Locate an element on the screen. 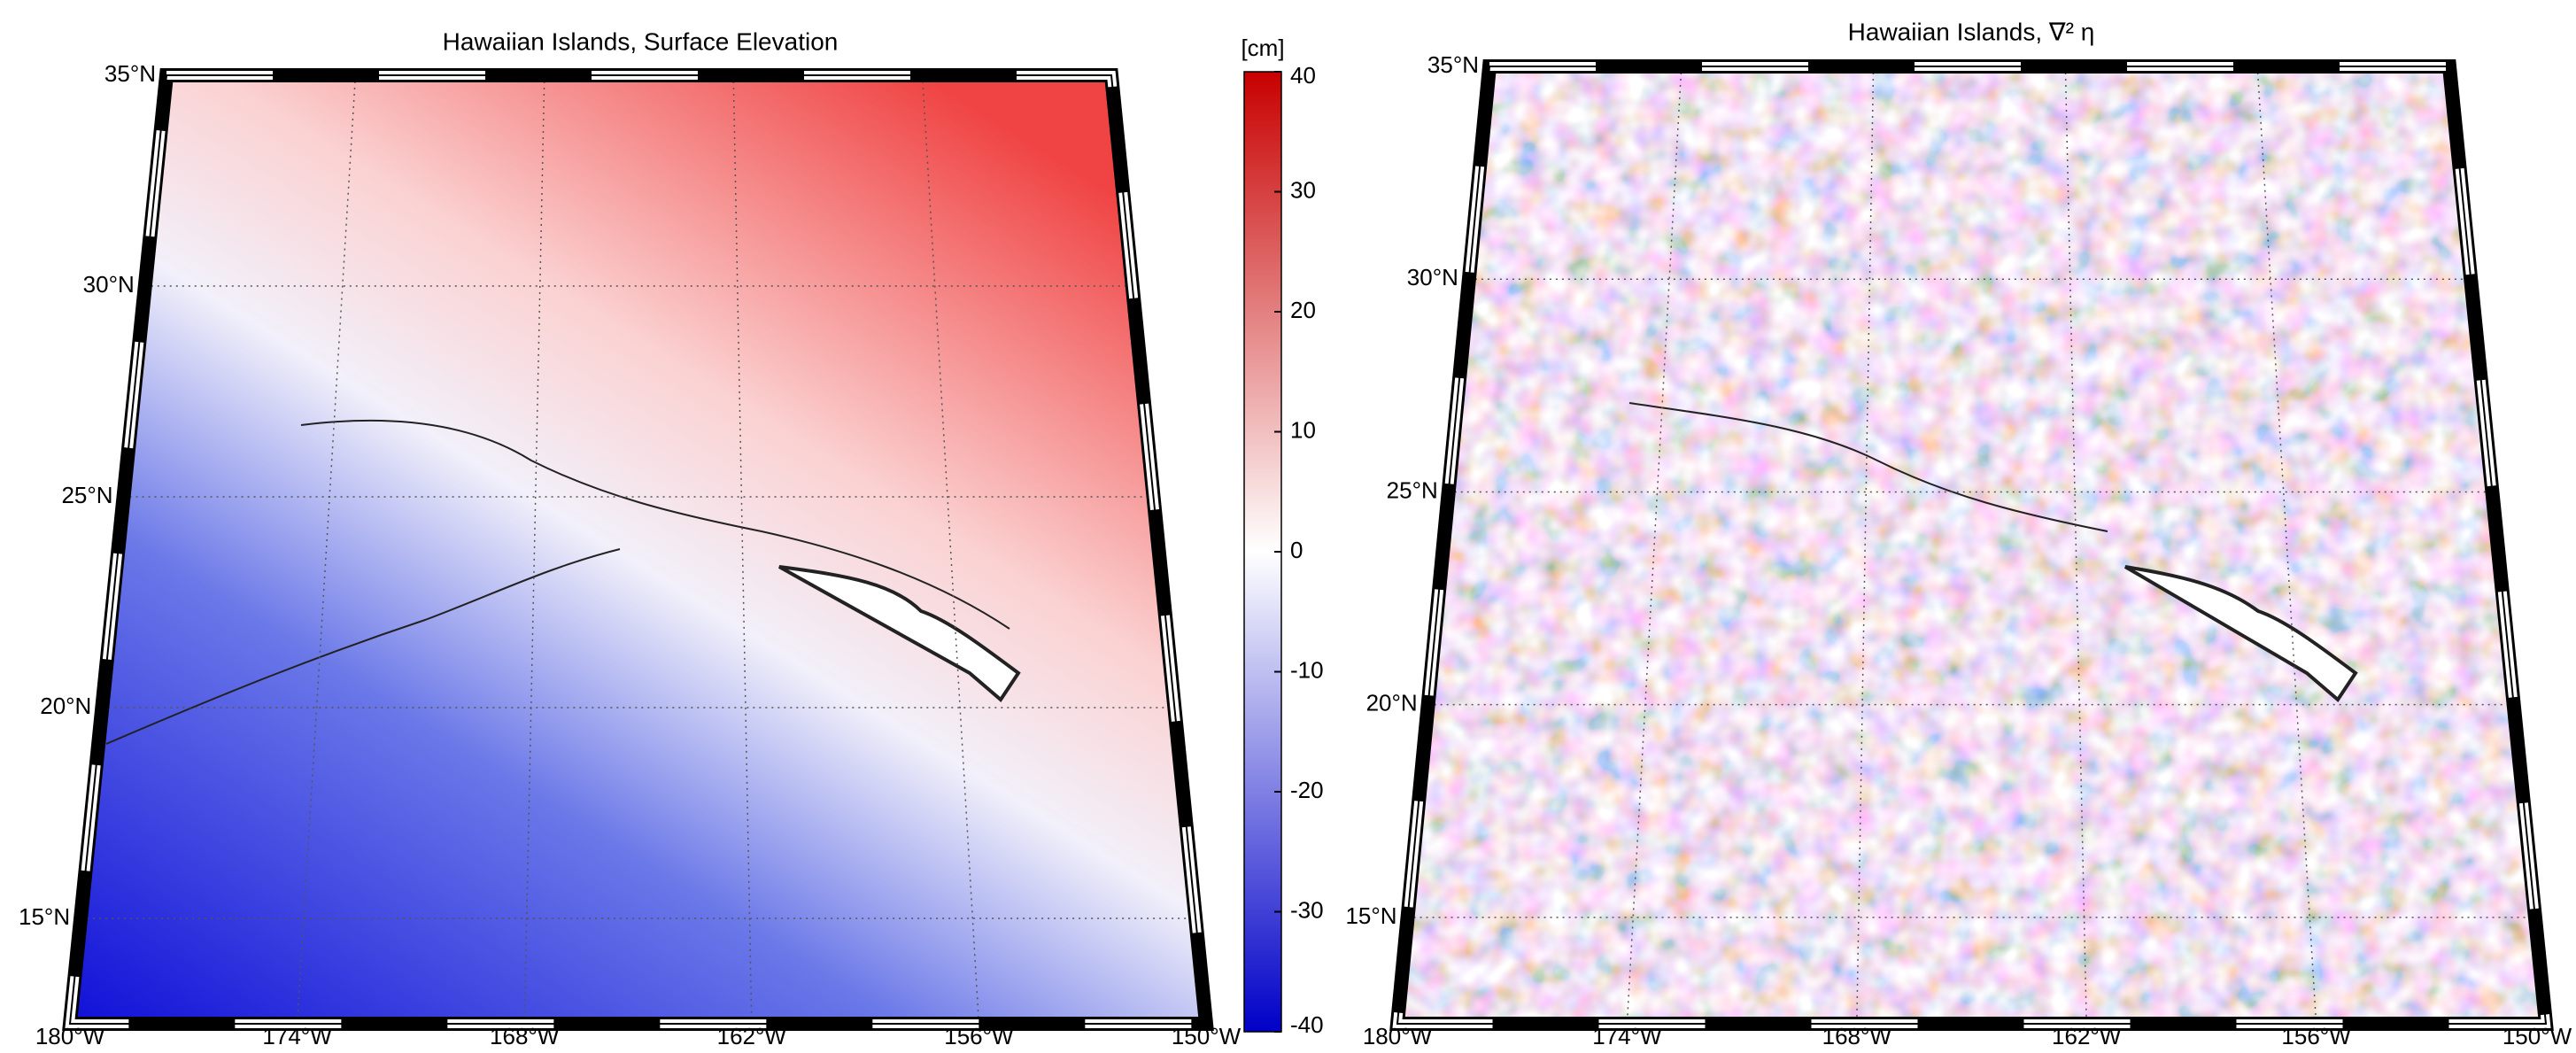 The image size is (2576, 1053). colorbar-tick-label: -10 is located at coordinates (1307, 669).